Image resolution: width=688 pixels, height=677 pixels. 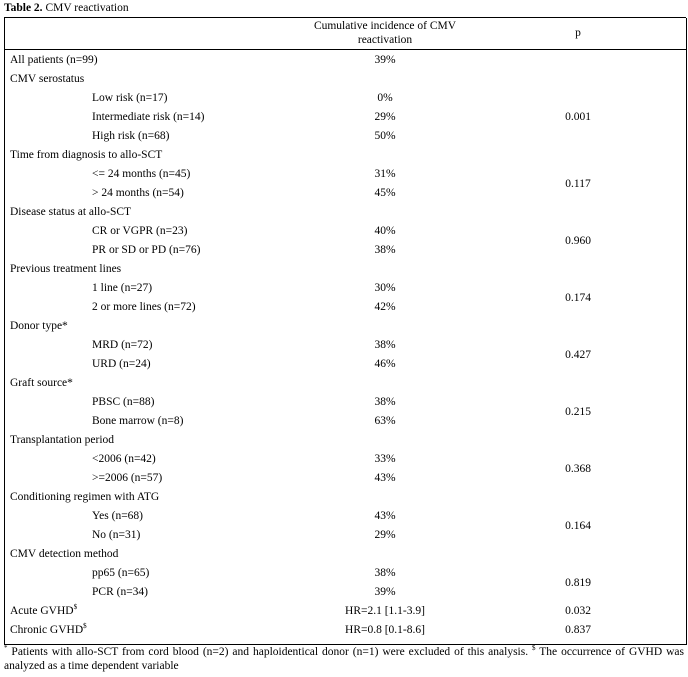 What do you see at coordinates (578, 117) in the screenshot?
I see `group-p-value: 0.001` at bounding box center [578, 117].